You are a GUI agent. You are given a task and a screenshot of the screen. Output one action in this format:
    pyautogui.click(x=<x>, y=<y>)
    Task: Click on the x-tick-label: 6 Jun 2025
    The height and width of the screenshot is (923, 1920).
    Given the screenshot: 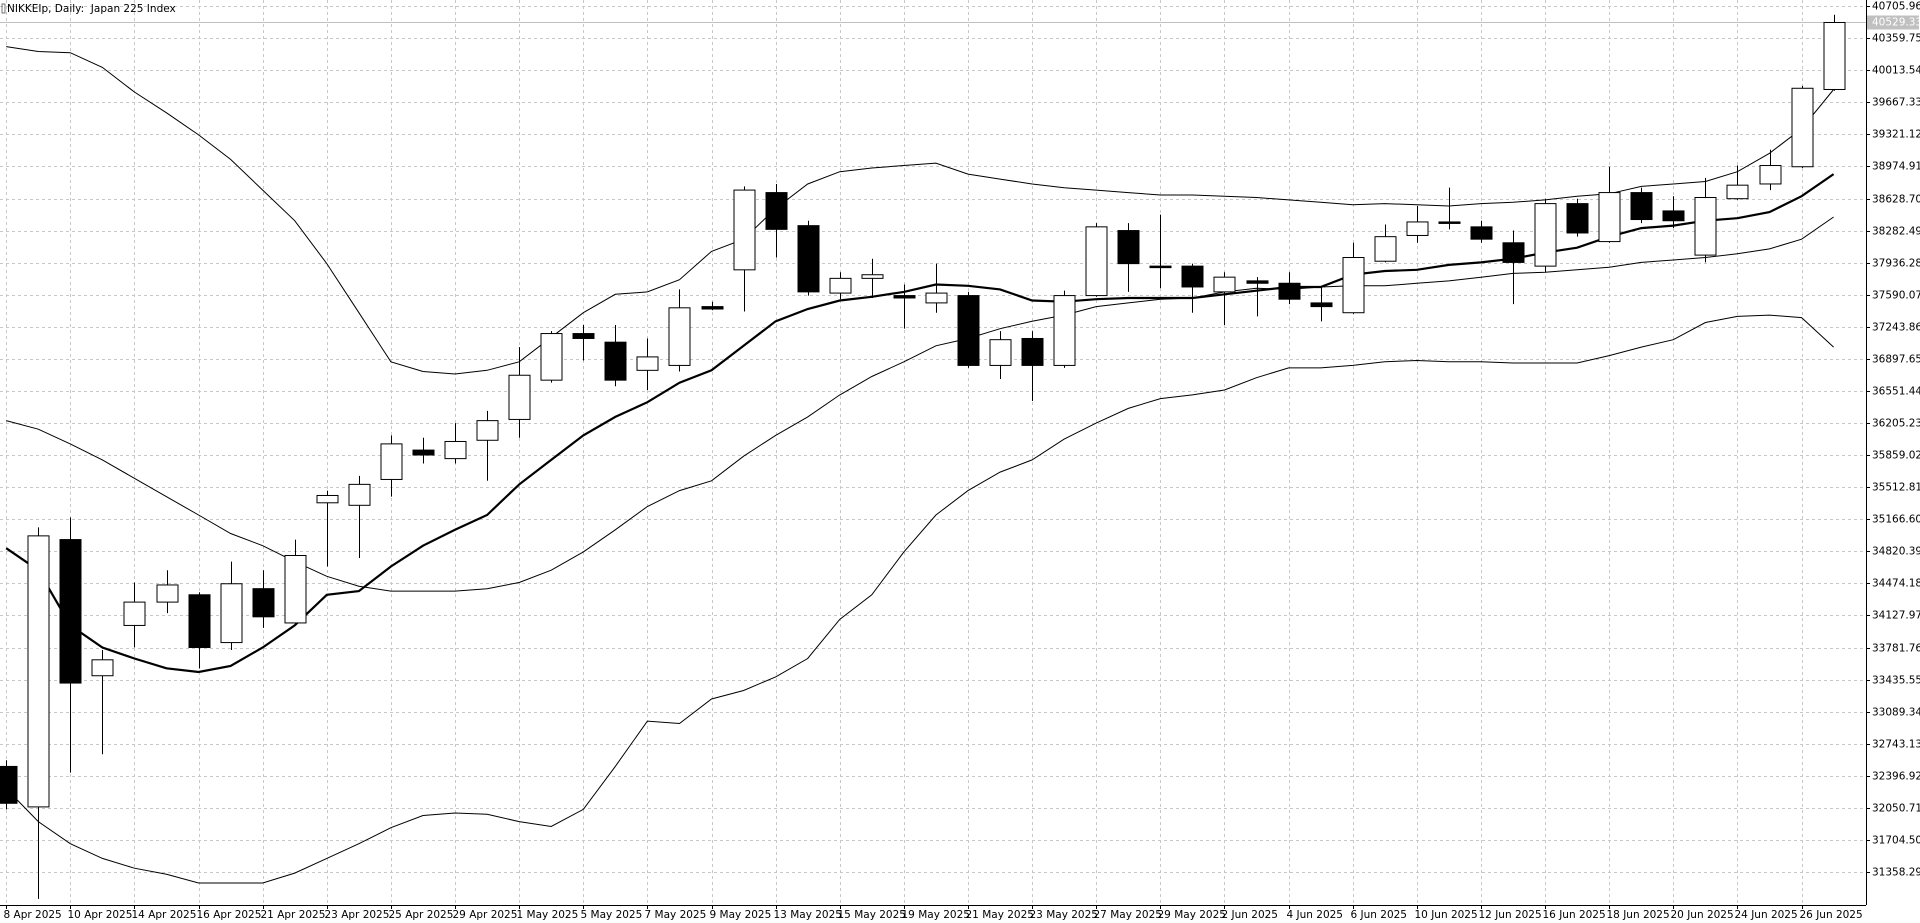 What is the action you would take?
    pyautogui.click(x=1379, y=915)
    